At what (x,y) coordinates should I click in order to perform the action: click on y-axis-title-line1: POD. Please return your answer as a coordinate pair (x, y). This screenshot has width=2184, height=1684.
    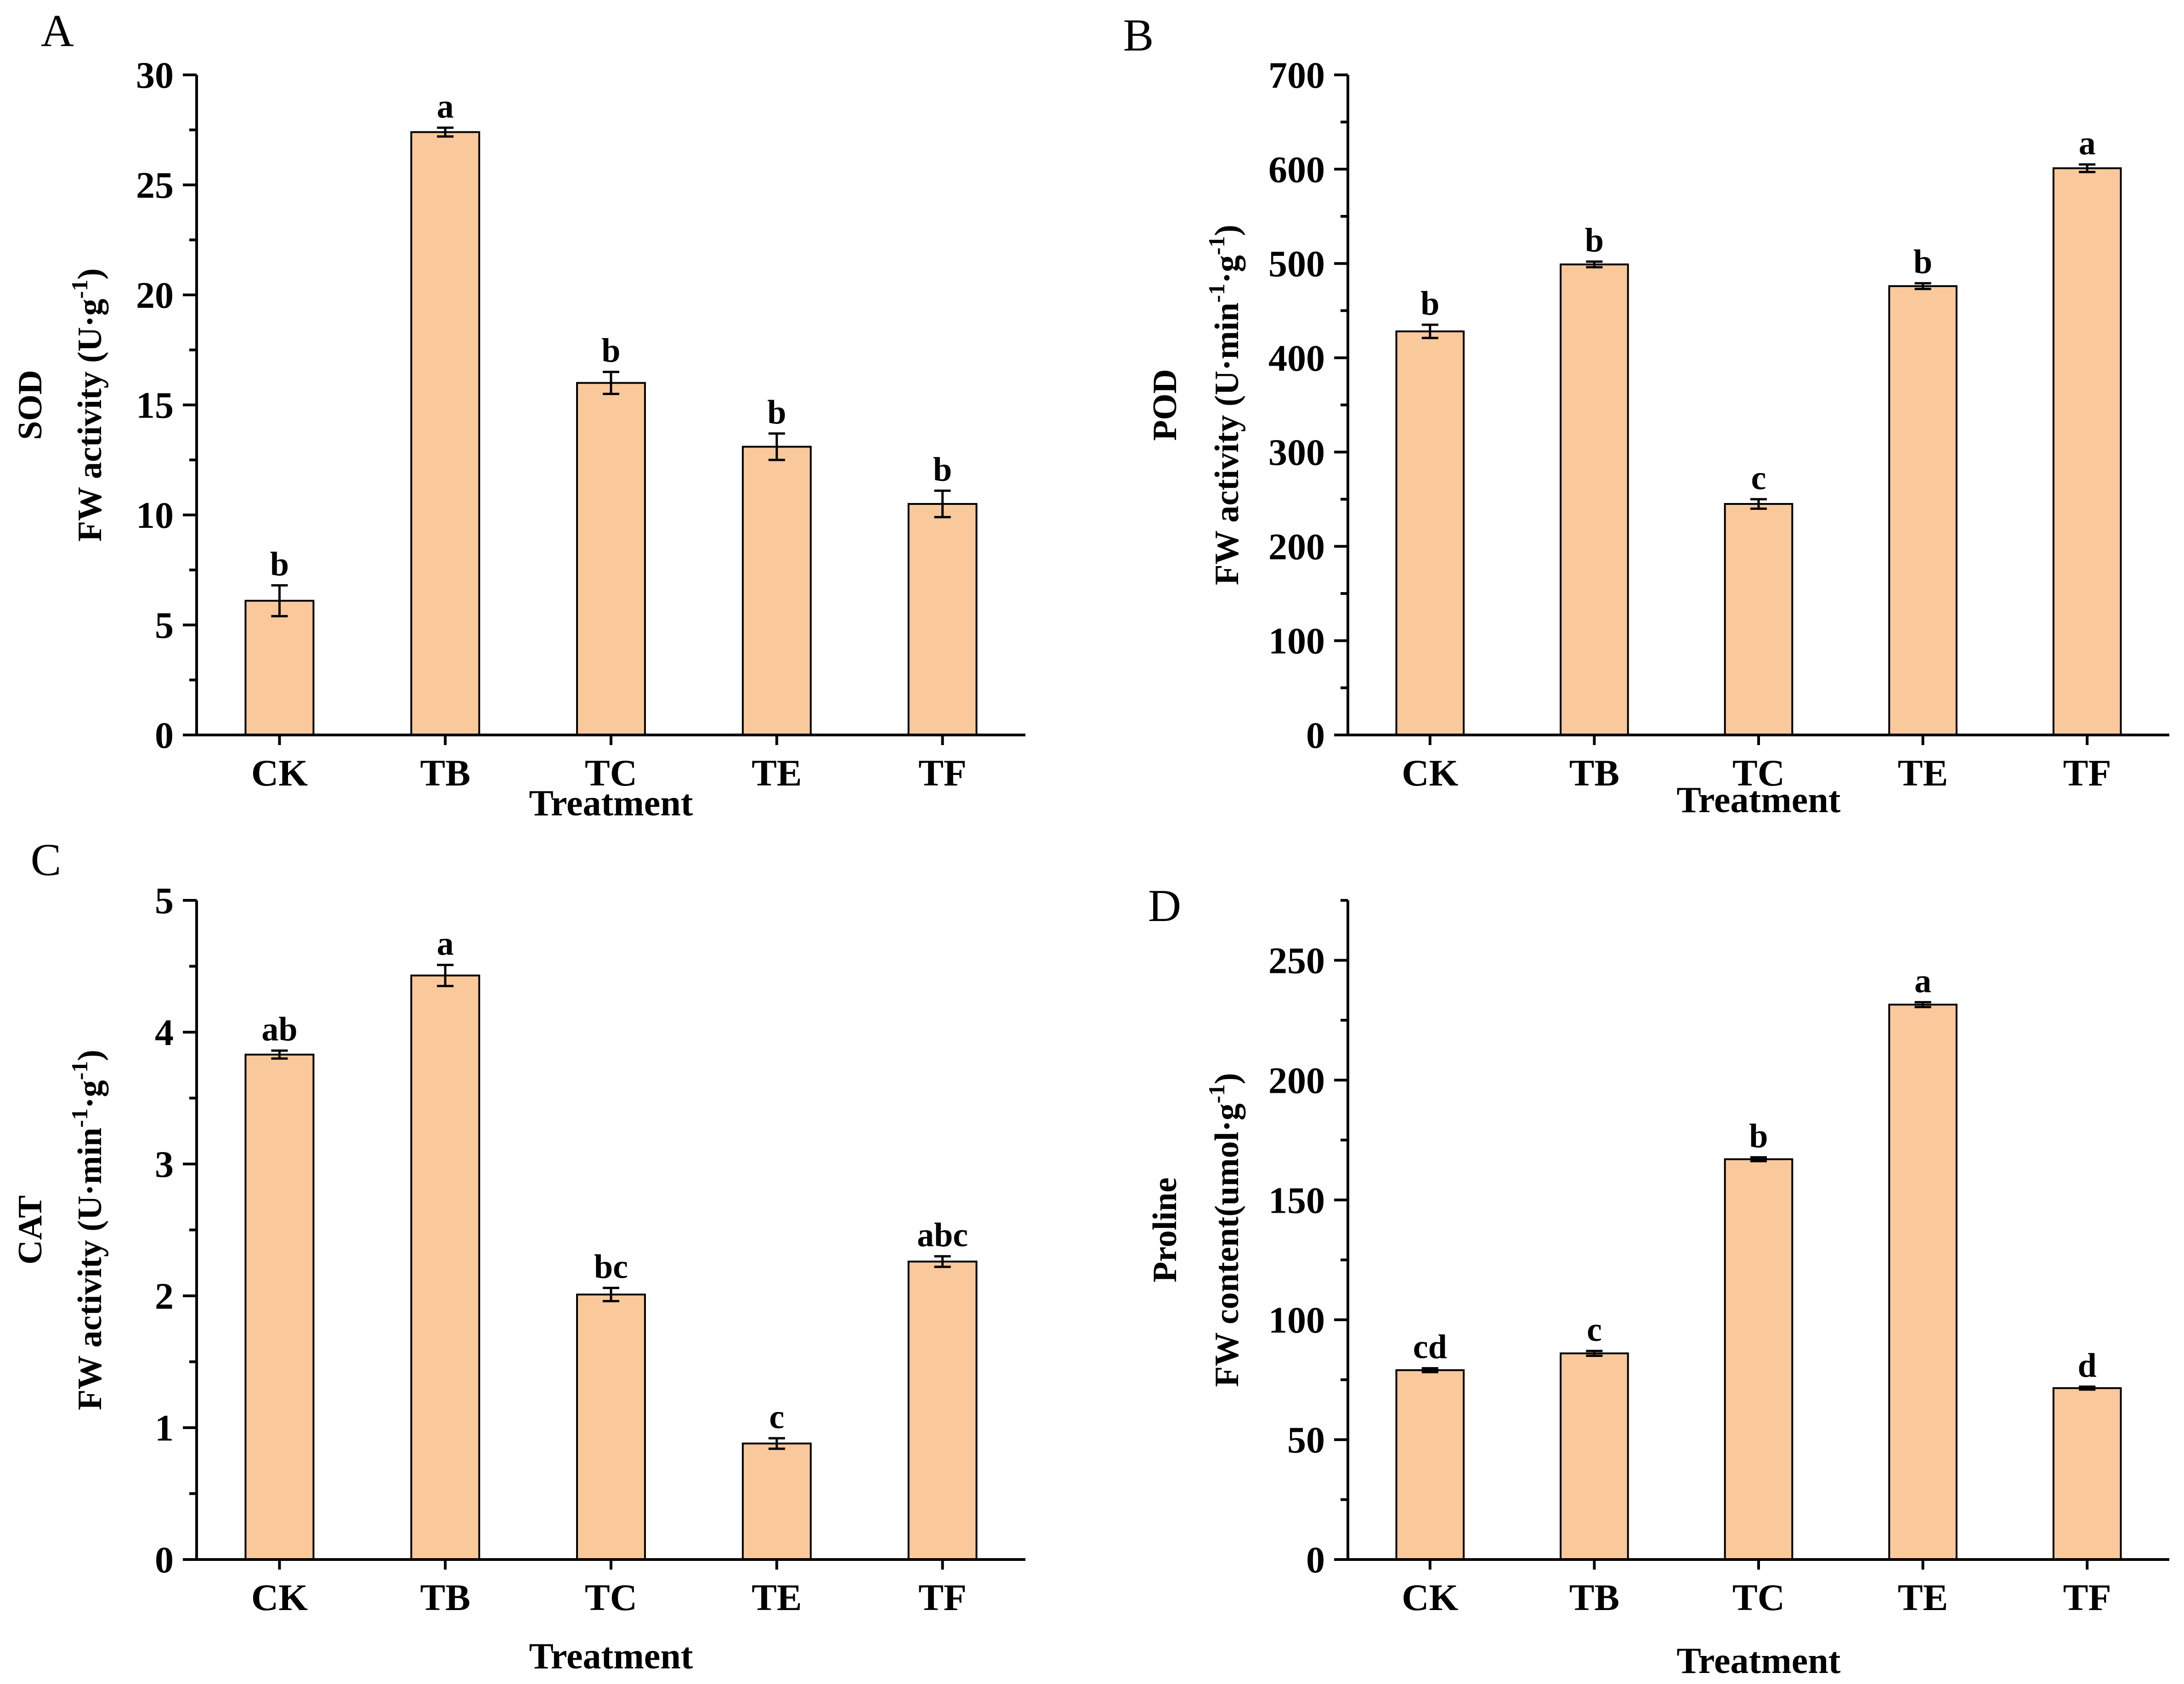
    Looking at the image, I should click on (1165, 405).